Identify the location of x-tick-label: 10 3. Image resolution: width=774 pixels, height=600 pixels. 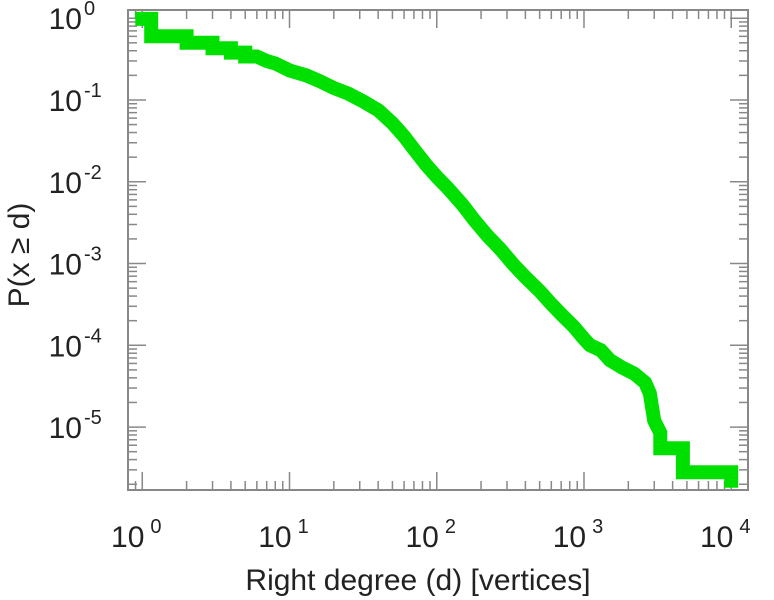
(578, 535).